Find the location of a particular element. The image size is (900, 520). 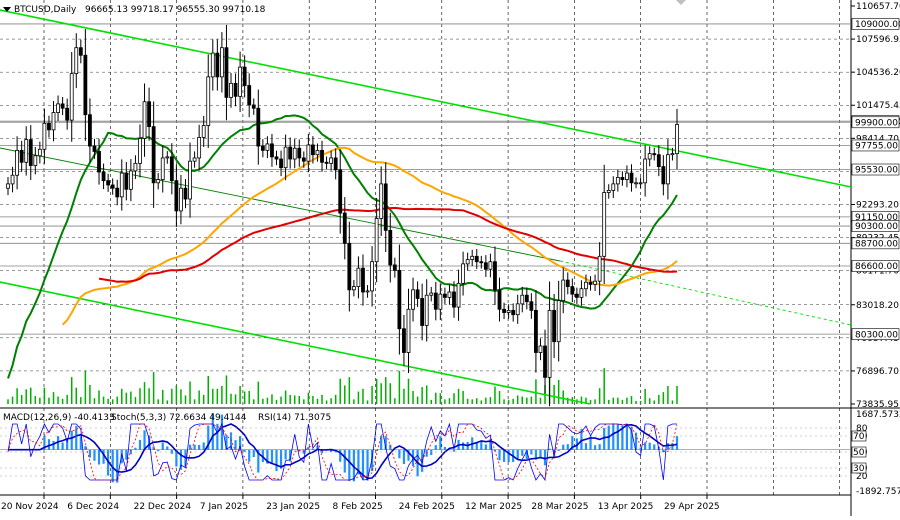

rsi-level-label: 30 is located at coordinates (859, 469).